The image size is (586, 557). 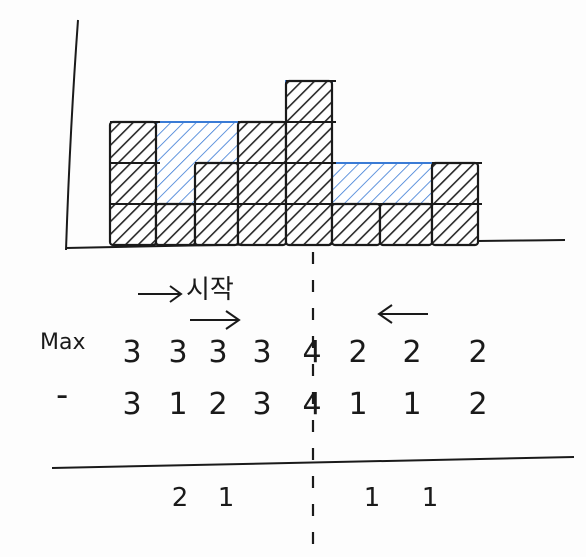 I want to click on start-label: 시작, so click(x=210, y=290).